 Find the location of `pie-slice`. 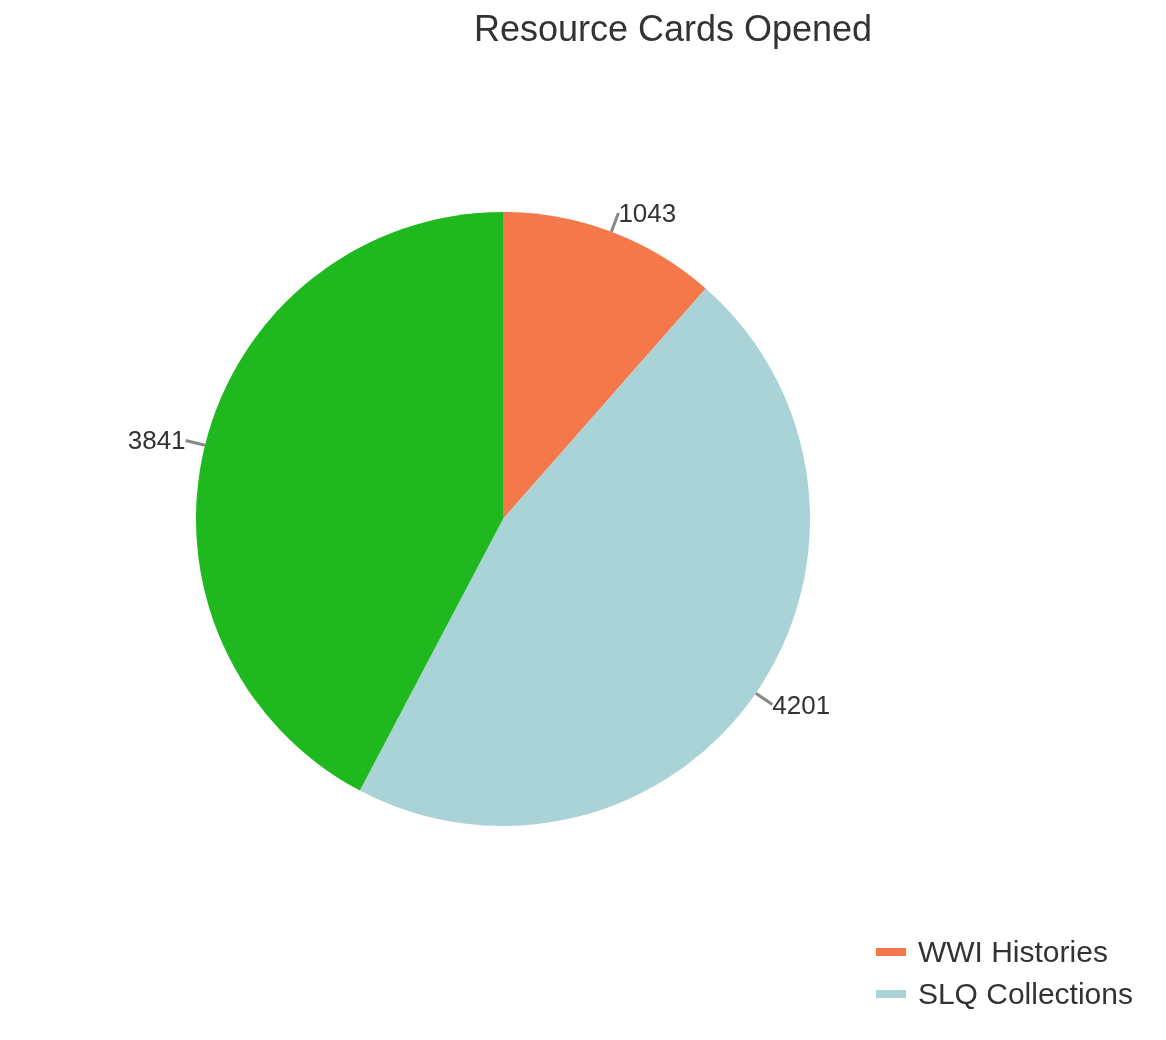

pie-slice is located at coordinates (349, 501).